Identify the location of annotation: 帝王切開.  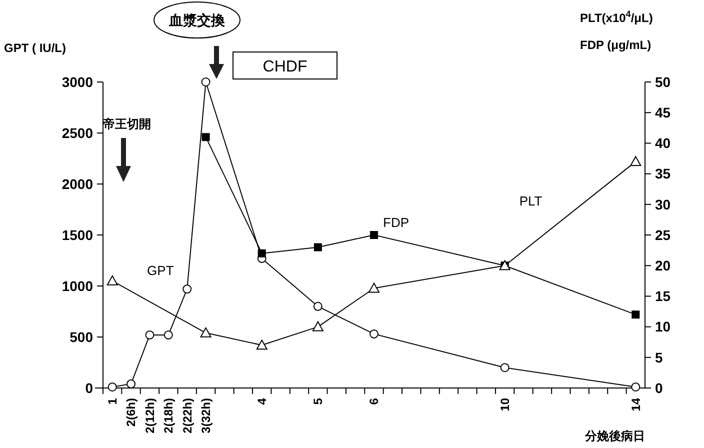
(127, 124).